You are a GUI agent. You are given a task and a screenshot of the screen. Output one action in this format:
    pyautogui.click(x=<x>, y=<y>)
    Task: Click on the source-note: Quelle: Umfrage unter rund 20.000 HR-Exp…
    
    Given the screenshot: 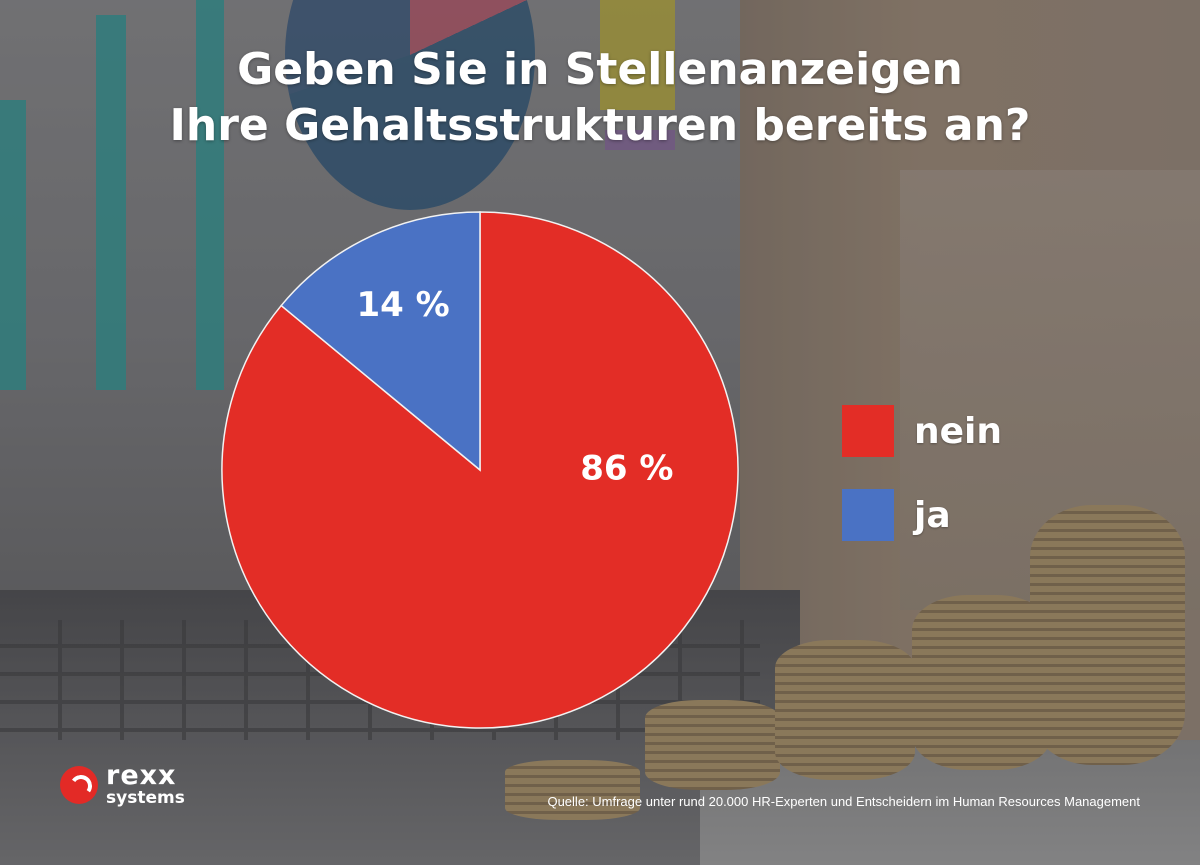 What is the action you would take?
    pyautogui.click(x=843, y=801)
    